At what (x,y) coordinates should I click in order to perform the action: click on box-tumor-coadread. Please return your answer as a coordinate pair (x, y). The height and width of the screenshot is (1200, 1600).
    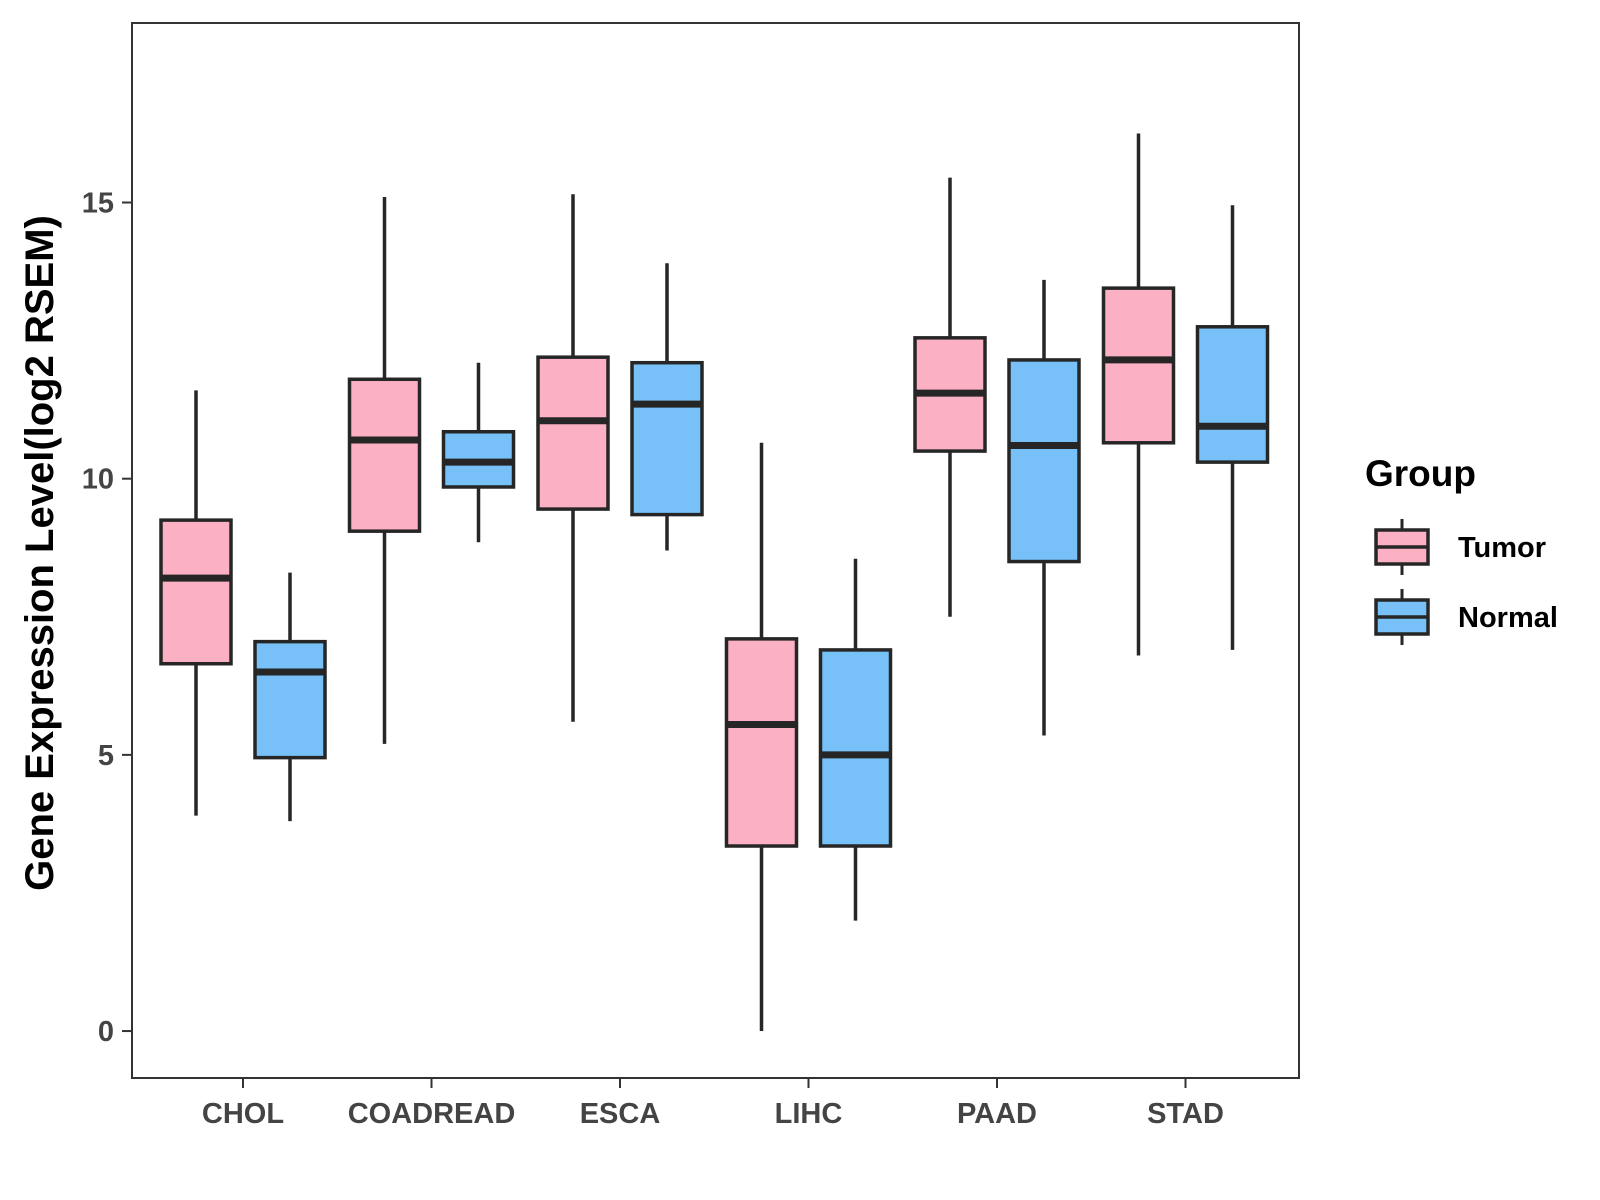
    Looking at the image, I should click on (384, 470).